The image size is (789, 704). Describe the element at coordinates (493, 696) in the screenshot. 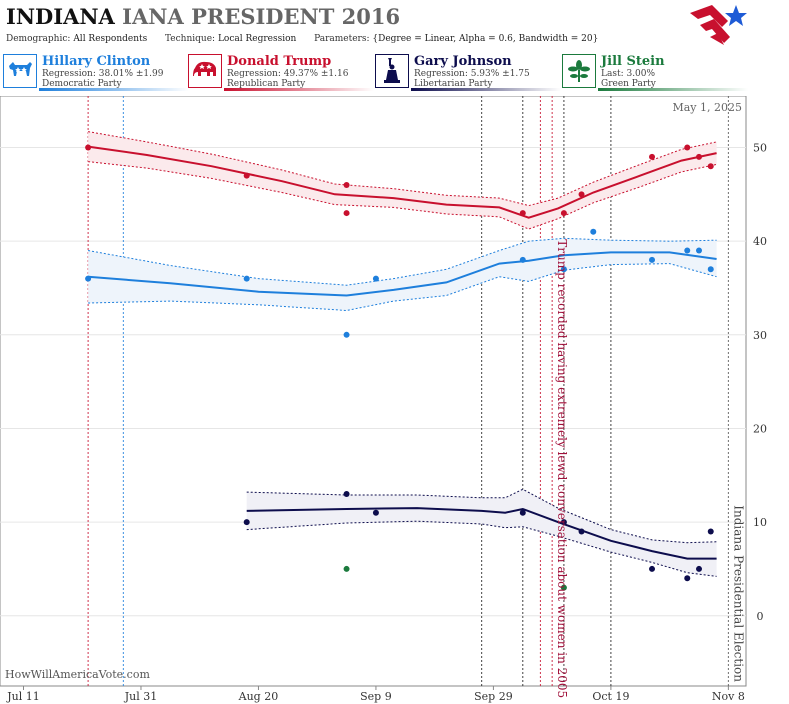

I see `x-tick-label: Sep 29` at that location.